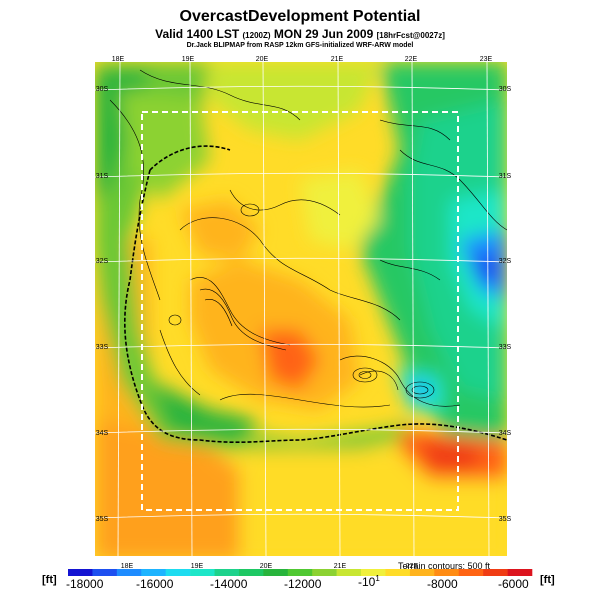 The height and width of the screenshot is (600, 600). I want to click on map-title: OvercastDevelopment Potential, so click(300, 16).